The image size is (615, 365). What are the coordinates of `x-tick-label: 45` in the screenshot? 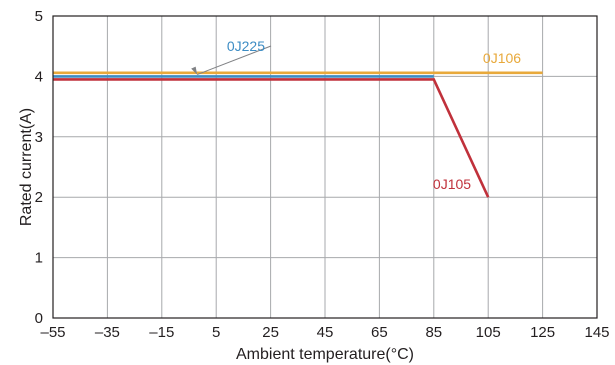 It's located at (325, 332).